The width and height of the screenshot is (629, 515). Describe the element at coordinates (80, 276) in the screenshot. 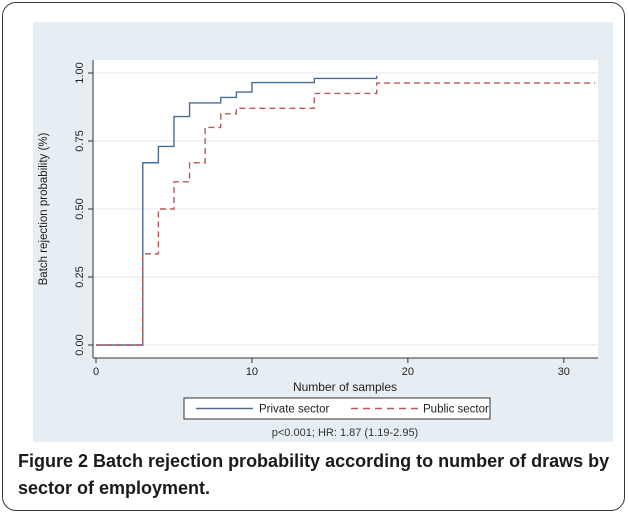

I see `y-tick-label: 0.25` at that location.